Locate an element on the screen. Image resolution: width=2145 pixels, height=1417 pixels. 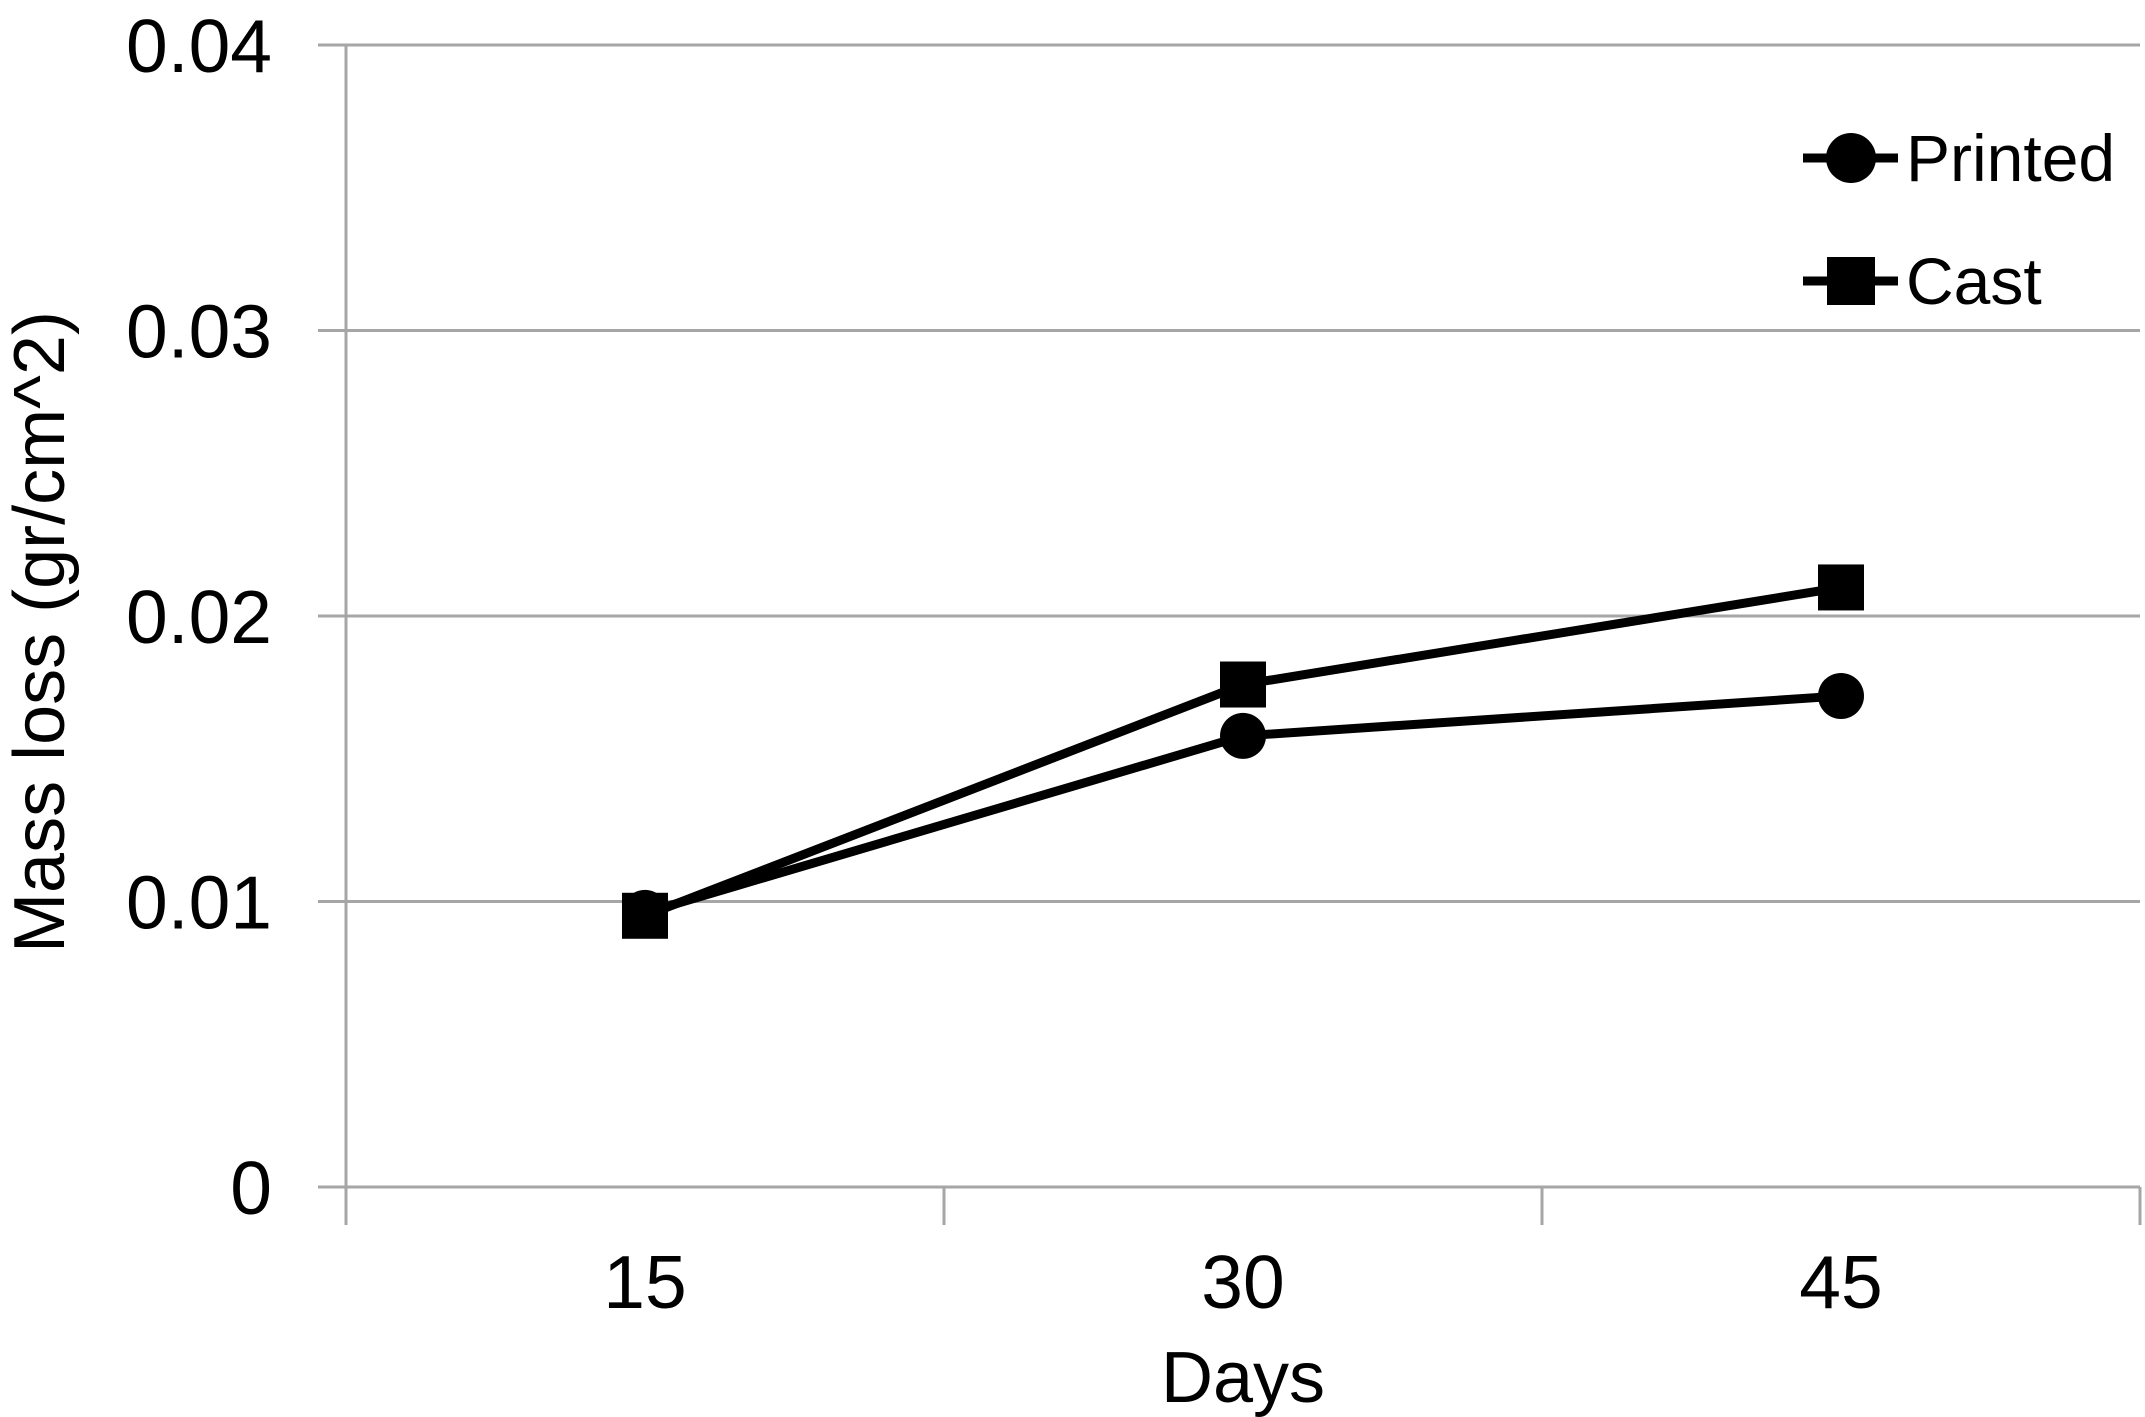
legend-marker-square is located at coordinates (1851, 281).